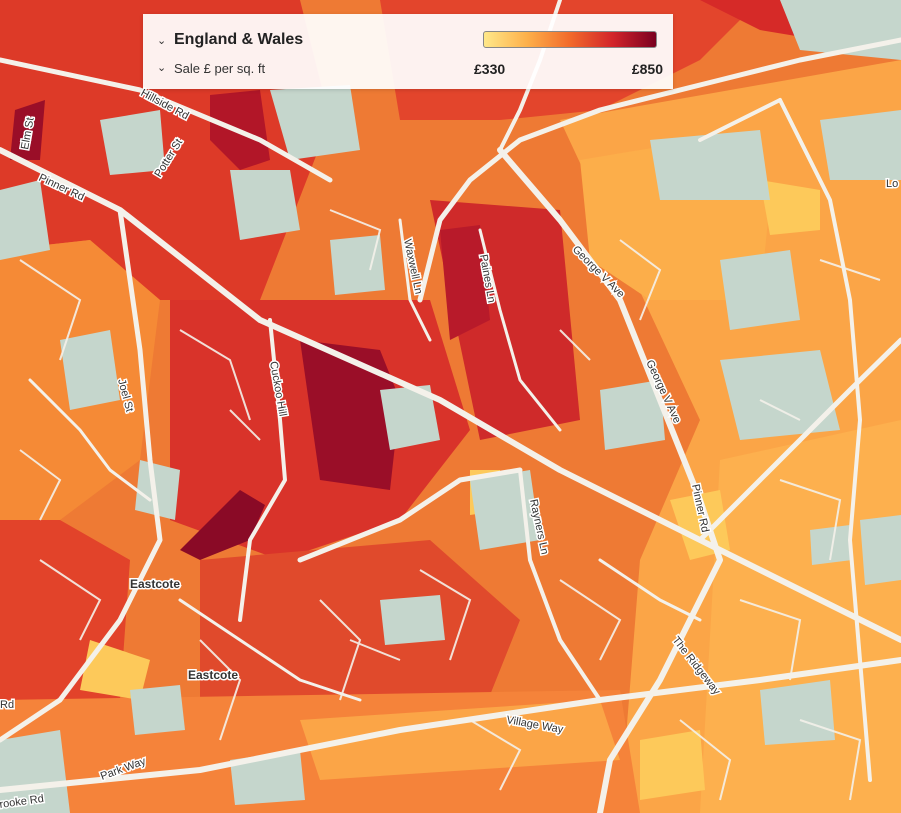  Describe the element at coordinates (7, 705) in the screenshot. I see `street-label-rd-edge: Rd` at that location.